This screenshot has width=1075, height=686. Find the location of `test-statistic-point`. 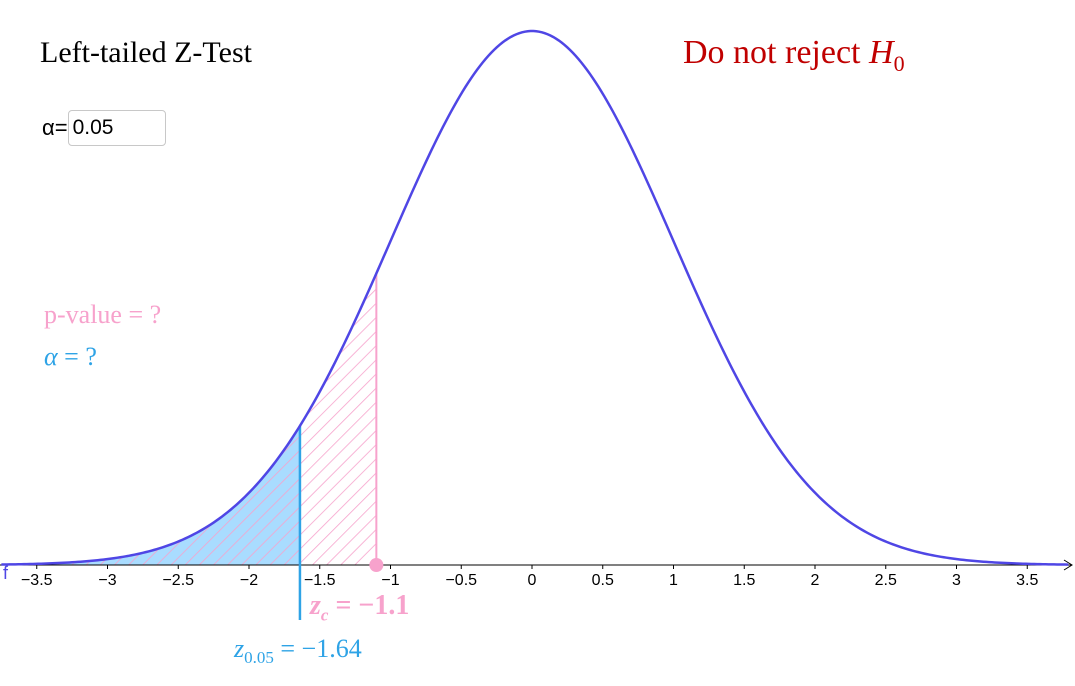

test-statistic-point is located at coordinates (376, 565).